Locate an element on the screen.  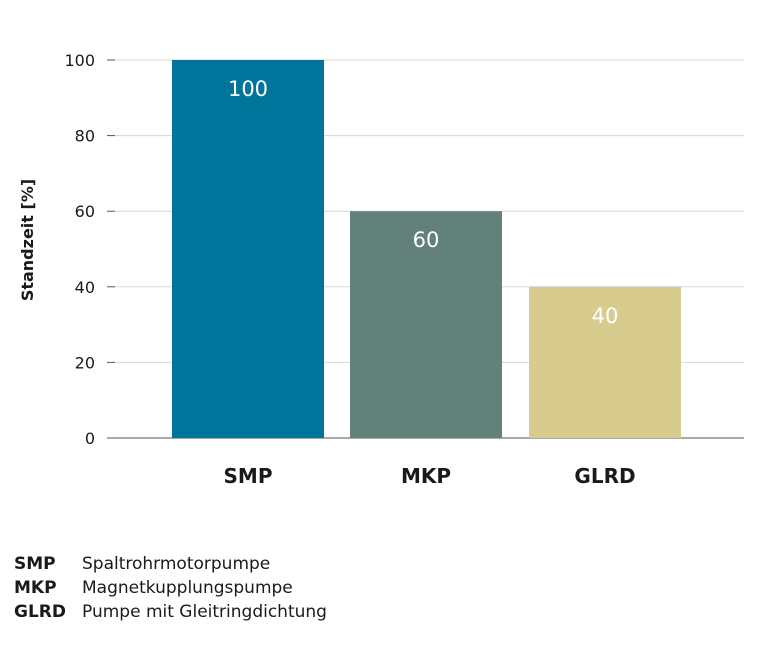
legend-text: Pumpe mit Gleitringdichtung is located at coordinates (204, 612).